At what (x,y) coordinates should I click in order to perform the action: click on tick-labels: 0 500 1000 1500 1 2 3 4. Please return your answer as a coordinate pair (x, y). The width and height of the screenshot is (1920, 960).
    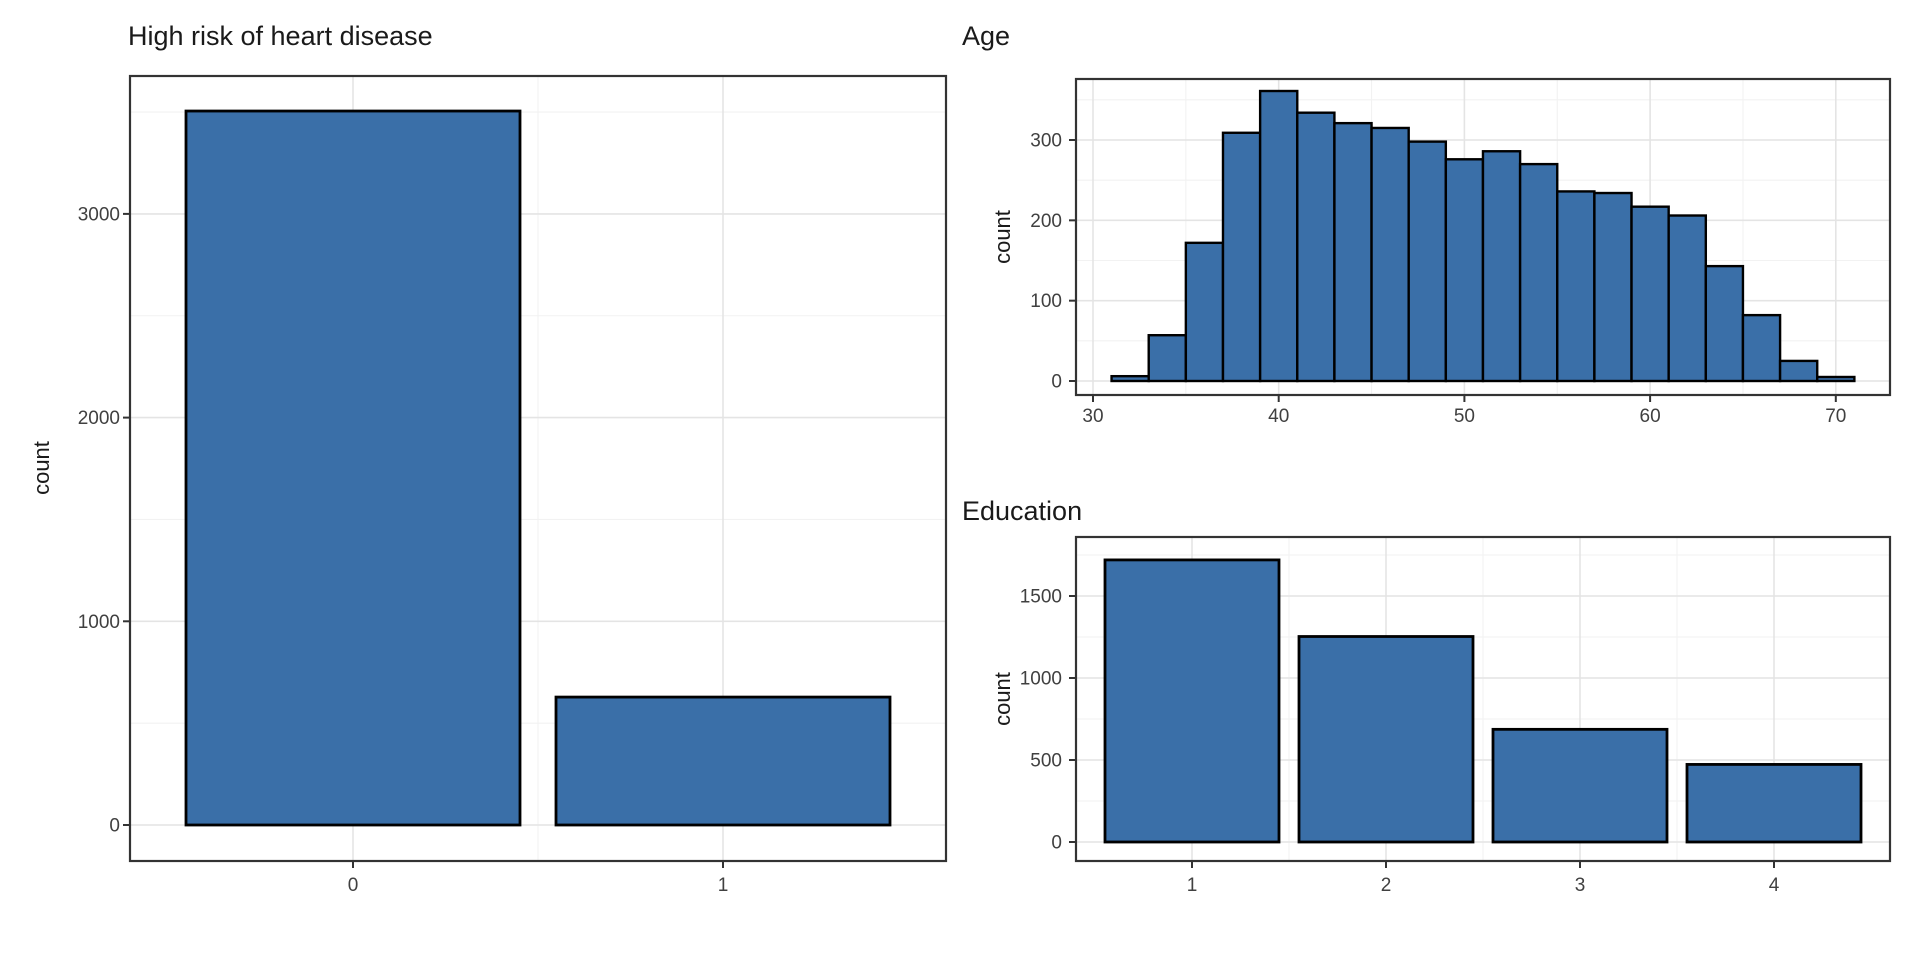
    Looking at the image, I should click on (1400, 742).